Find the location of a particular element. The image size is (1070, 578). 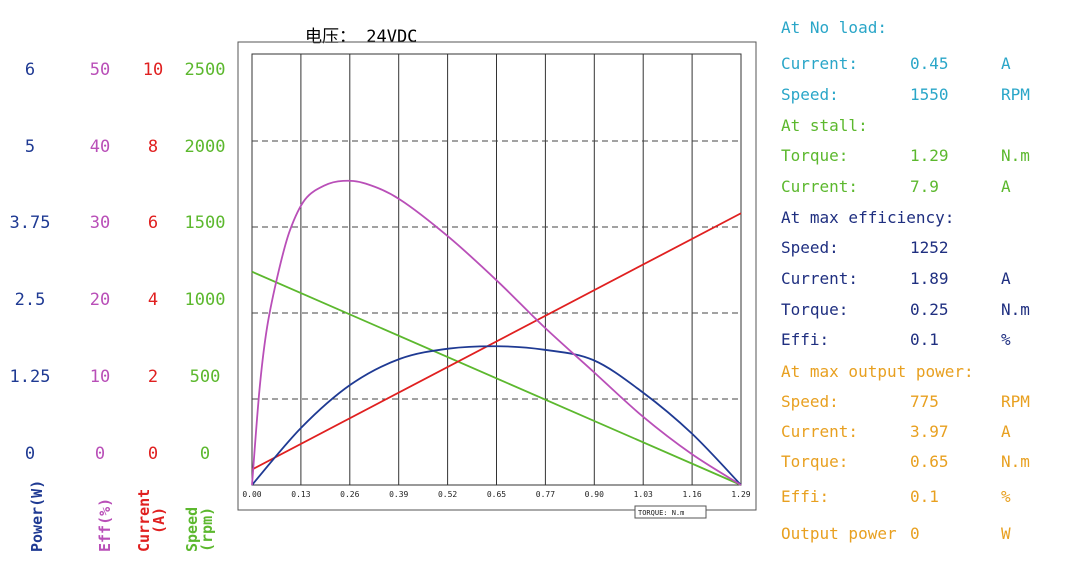

no-load-current-value: 0.45 is located at coordinates (929, 63).